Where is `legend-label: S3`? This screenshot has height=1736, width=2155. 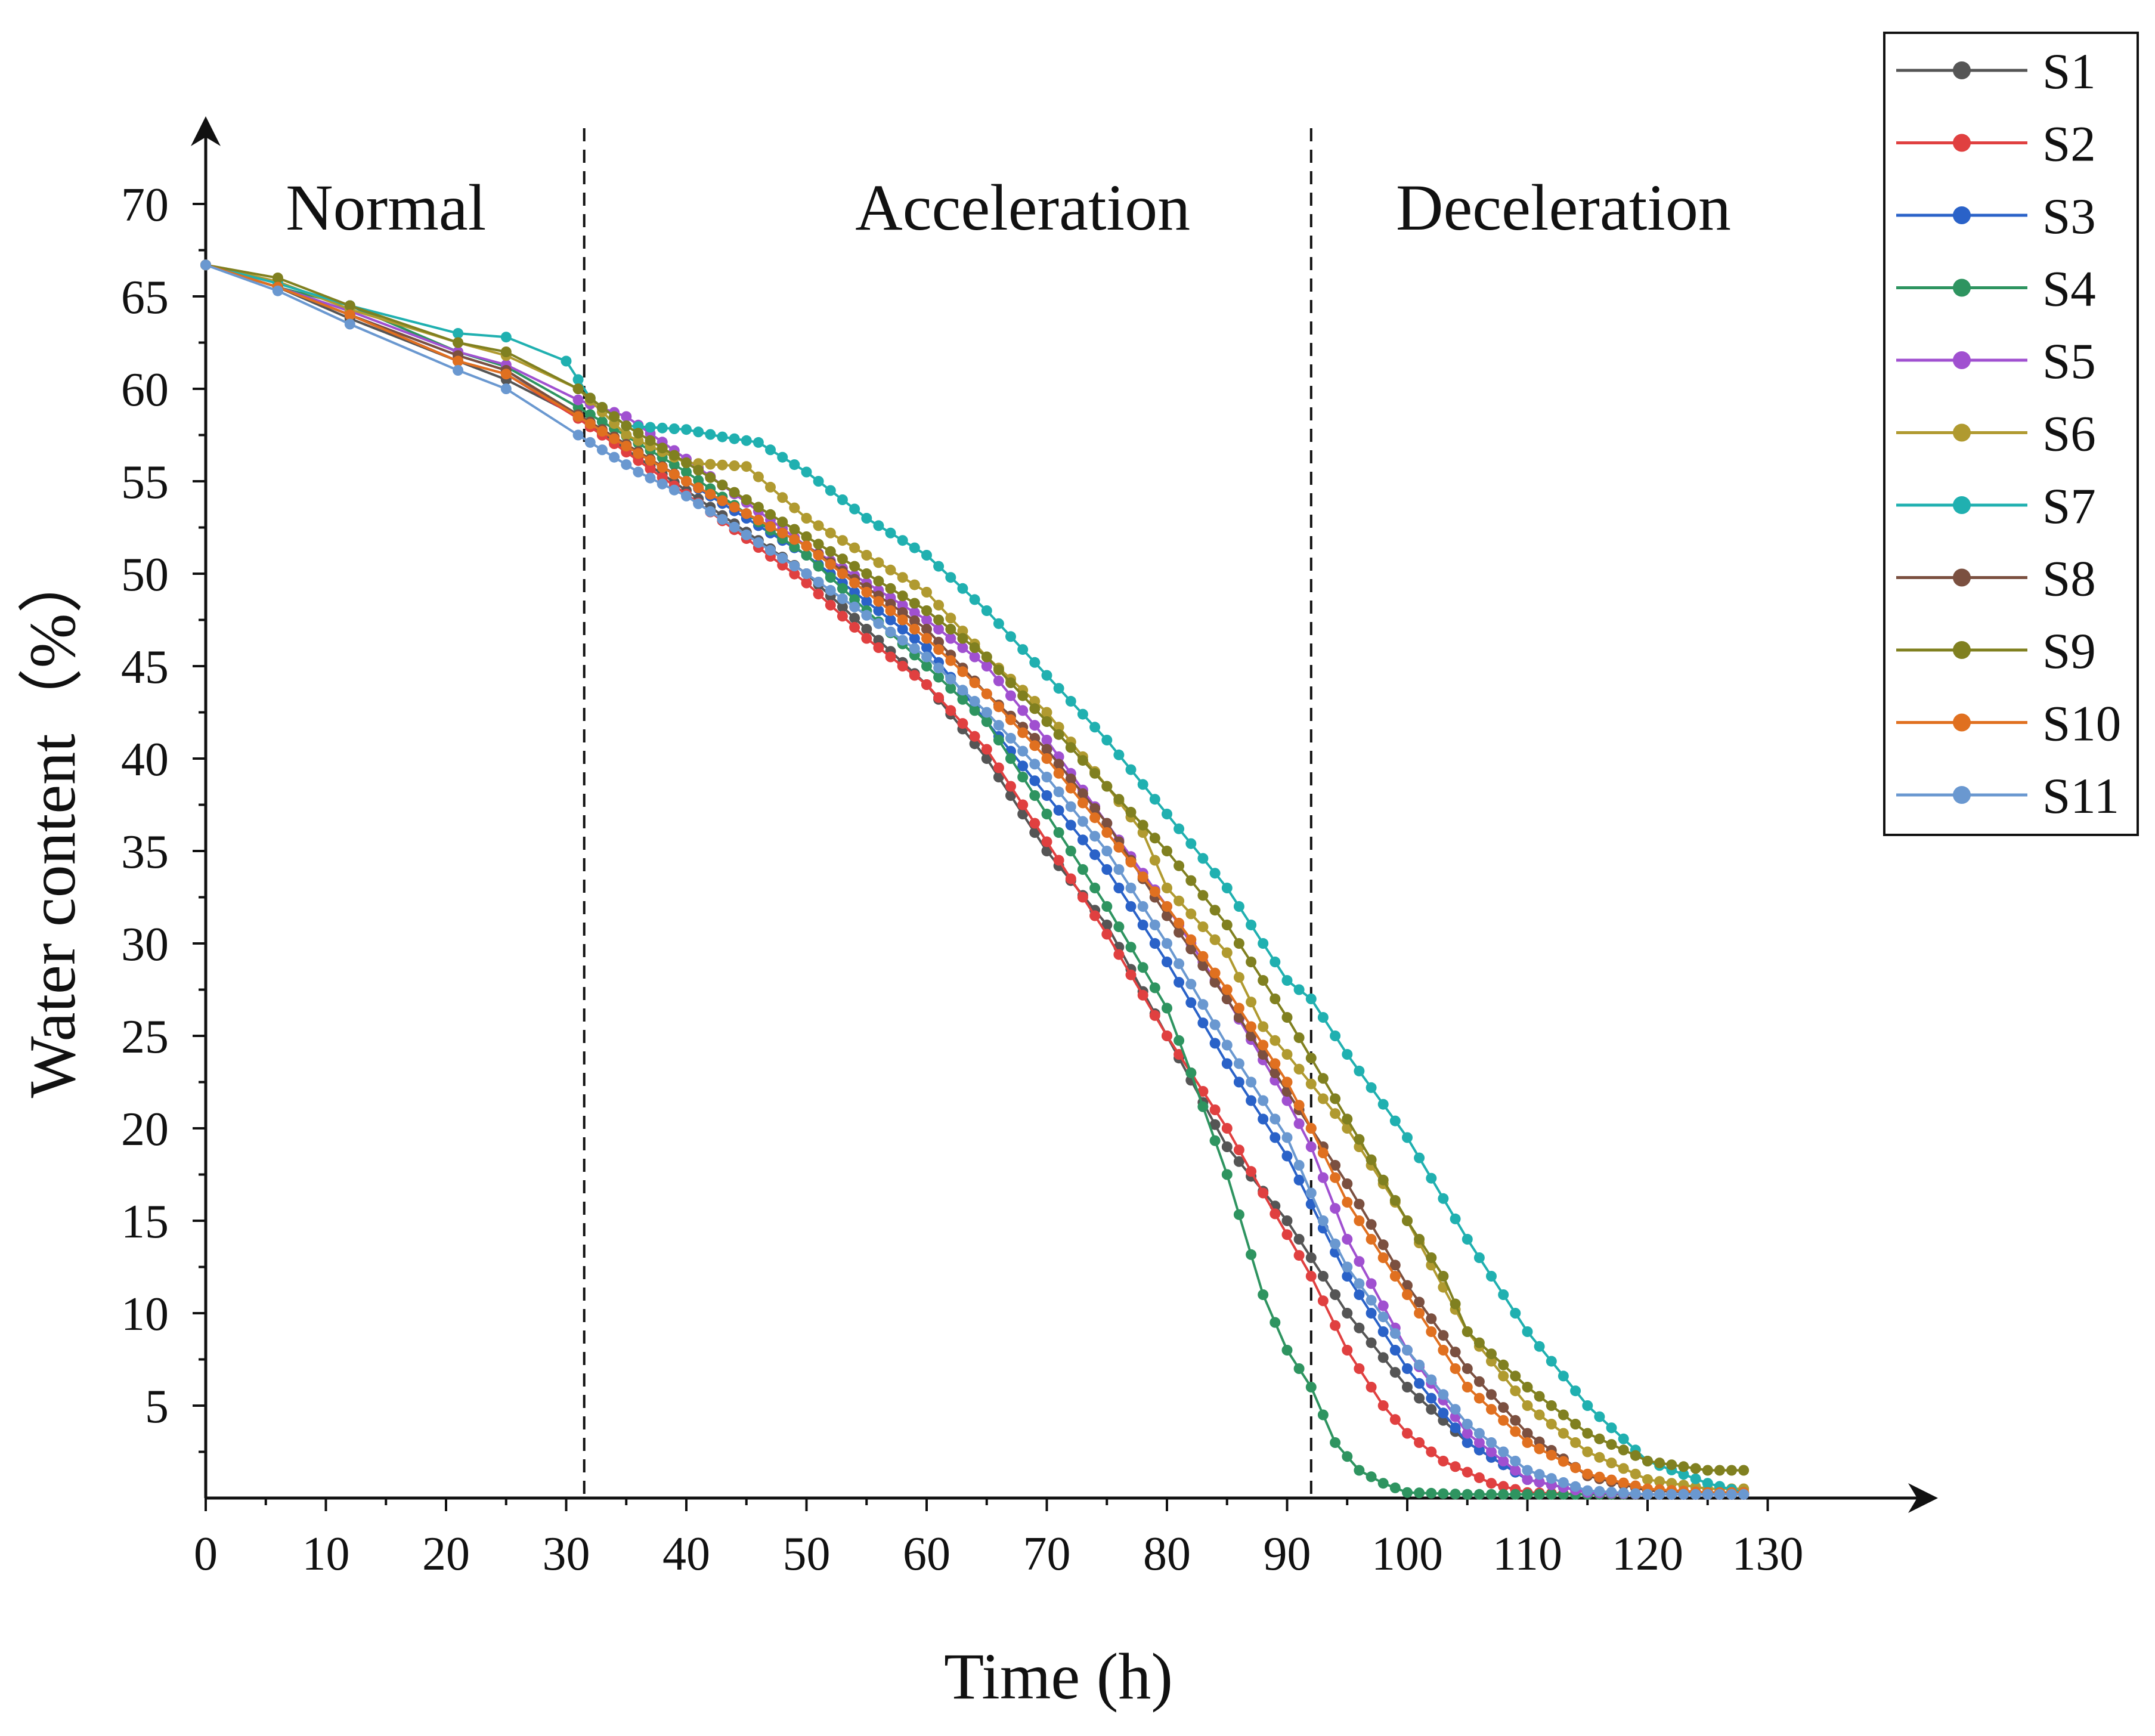 legend-label: S3 is located at coordinates (2069, 217).